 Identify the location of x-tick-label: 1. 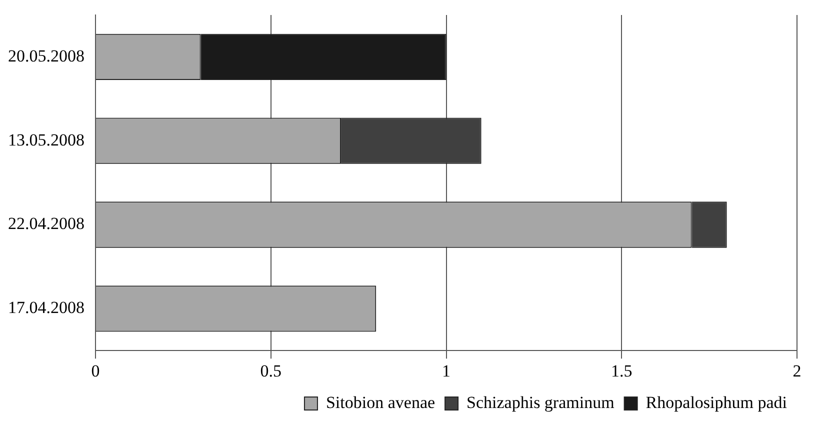
(446, 370).